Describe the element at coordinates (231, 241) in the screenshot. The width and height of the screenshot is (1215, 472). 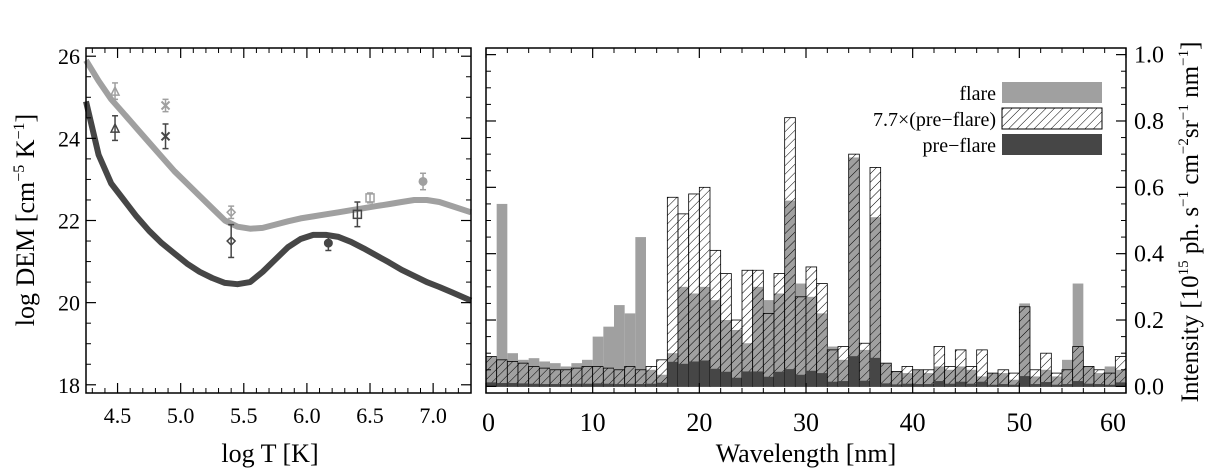
I see `preflare-diamond-marker` at that location.